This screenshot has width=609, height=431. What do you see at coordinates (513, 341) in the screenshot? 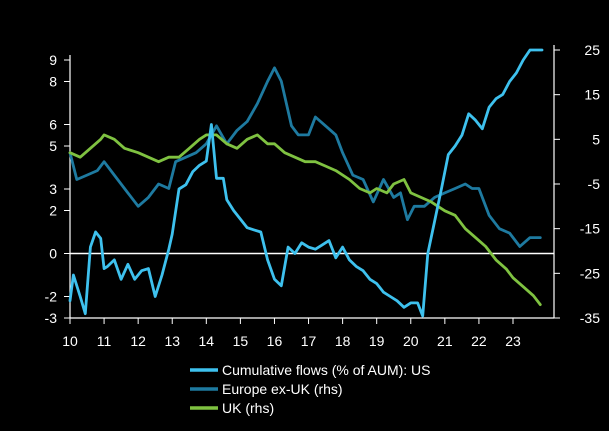
I see `x-tick-label: 23` at bounding box center [513, 341].